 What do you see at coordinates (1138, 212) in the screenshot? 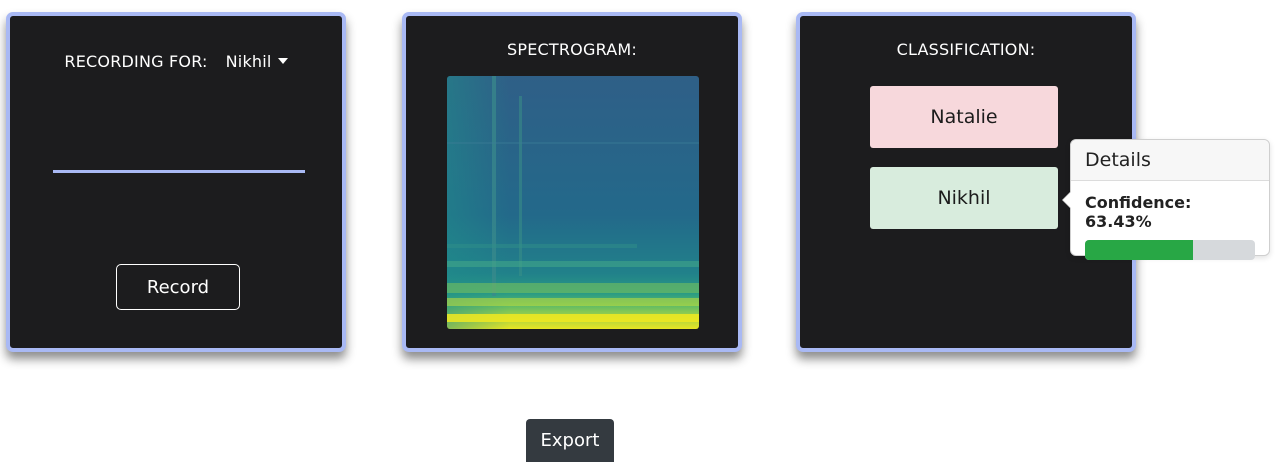
I see `confidence-text: Confidence: 63.43%` at bounding box center [1138, 212].